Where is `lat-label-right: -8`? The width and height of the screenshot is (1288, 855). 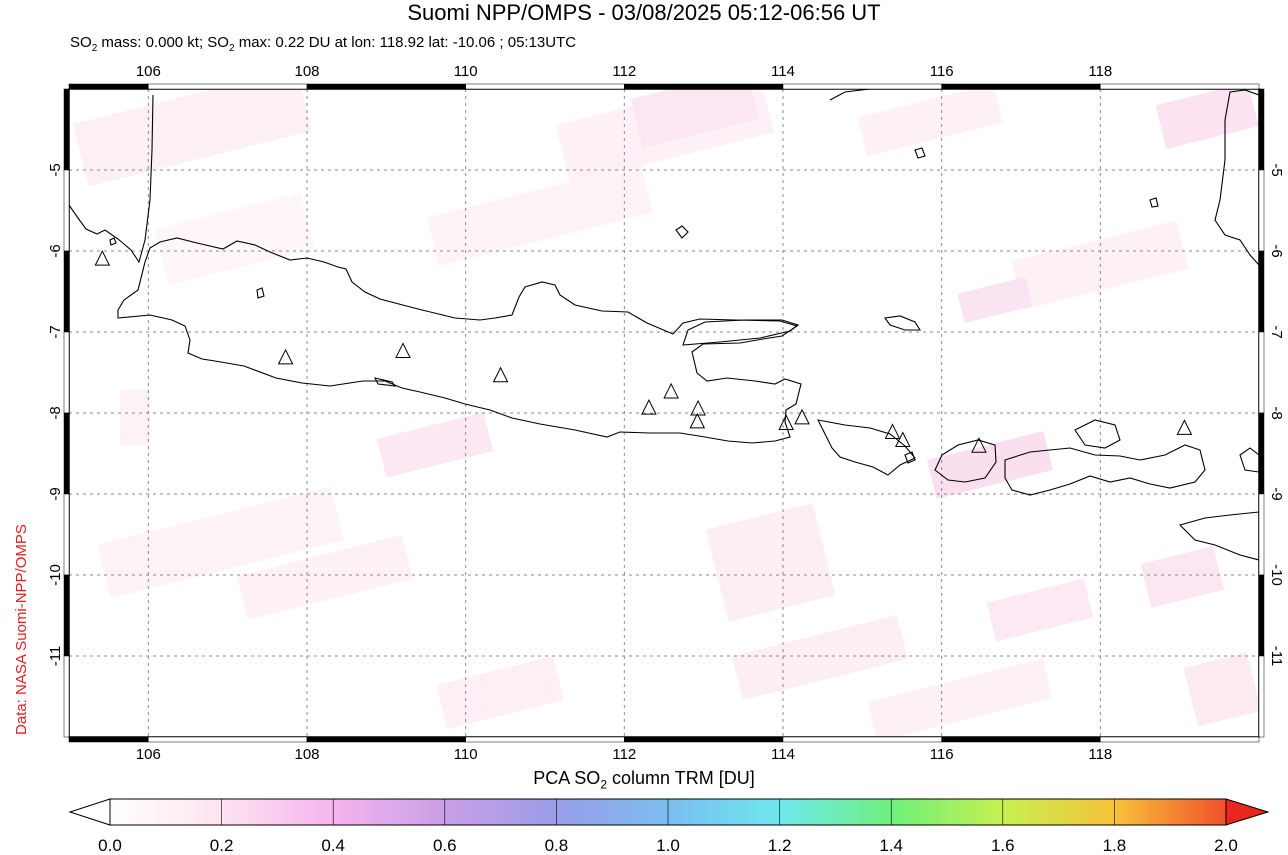
lat-label-right: -8 is located at coordinates (1276, 412).